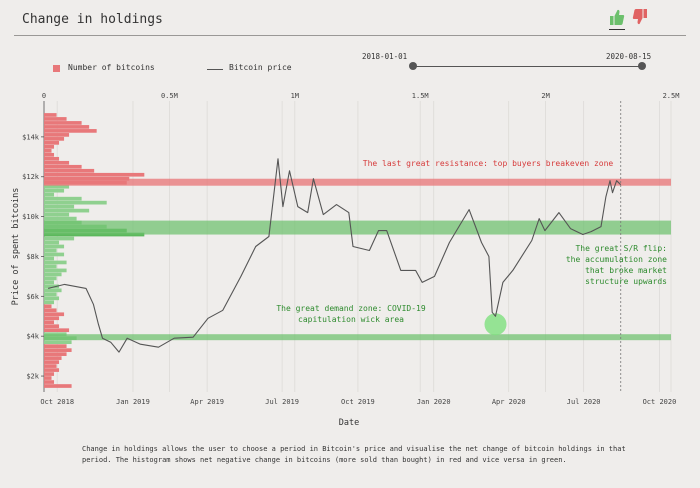 The width and height of the screenshot is (700, 488). Describe the element at coordinates (527, 67) in the screenshot. I see `date-range-slider-track` at that location.